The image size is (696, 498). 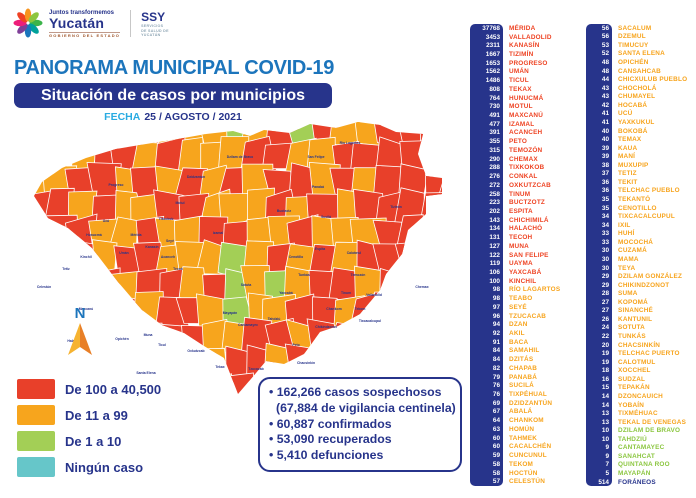 I want to click on municipality-row: 91 BACA, so click(x=515, y=342).